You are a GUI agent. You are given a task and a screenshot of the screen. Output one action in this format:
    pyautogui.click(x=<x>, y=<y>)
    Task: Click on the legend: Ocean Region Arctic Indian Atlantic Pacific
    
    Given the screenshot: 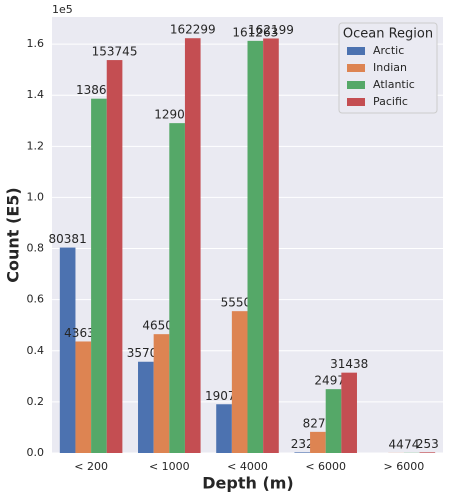 What is the action you would take?
    pyautogui.click(x=388, y=68)
    